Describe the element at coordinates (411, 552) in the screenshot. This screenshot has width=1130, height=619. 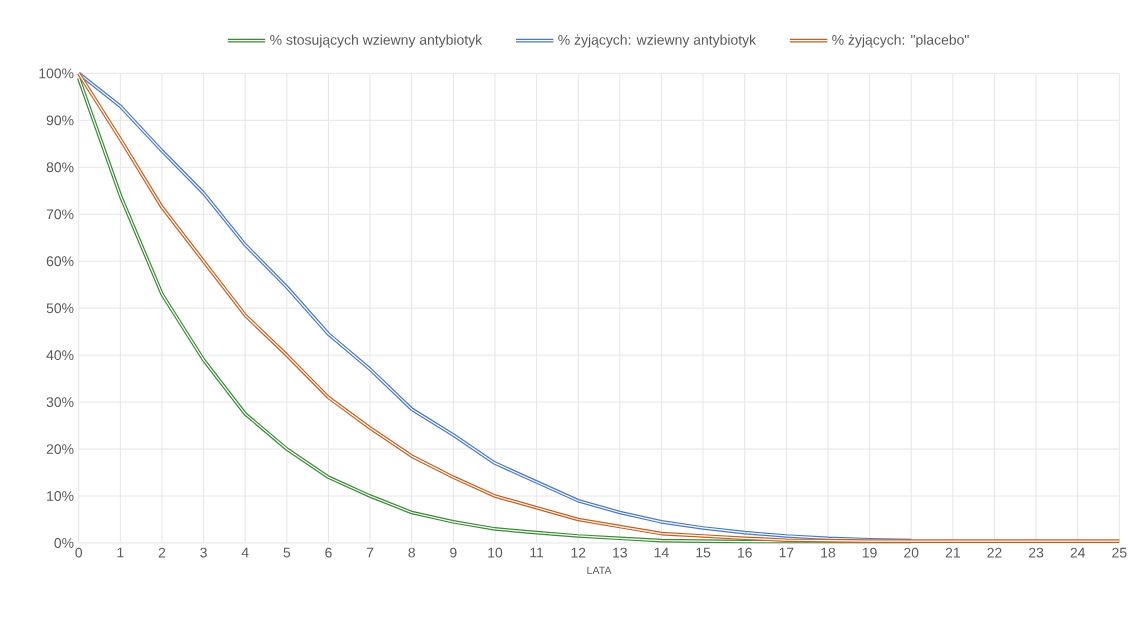
I see `x-tick-label: 8` at that location.